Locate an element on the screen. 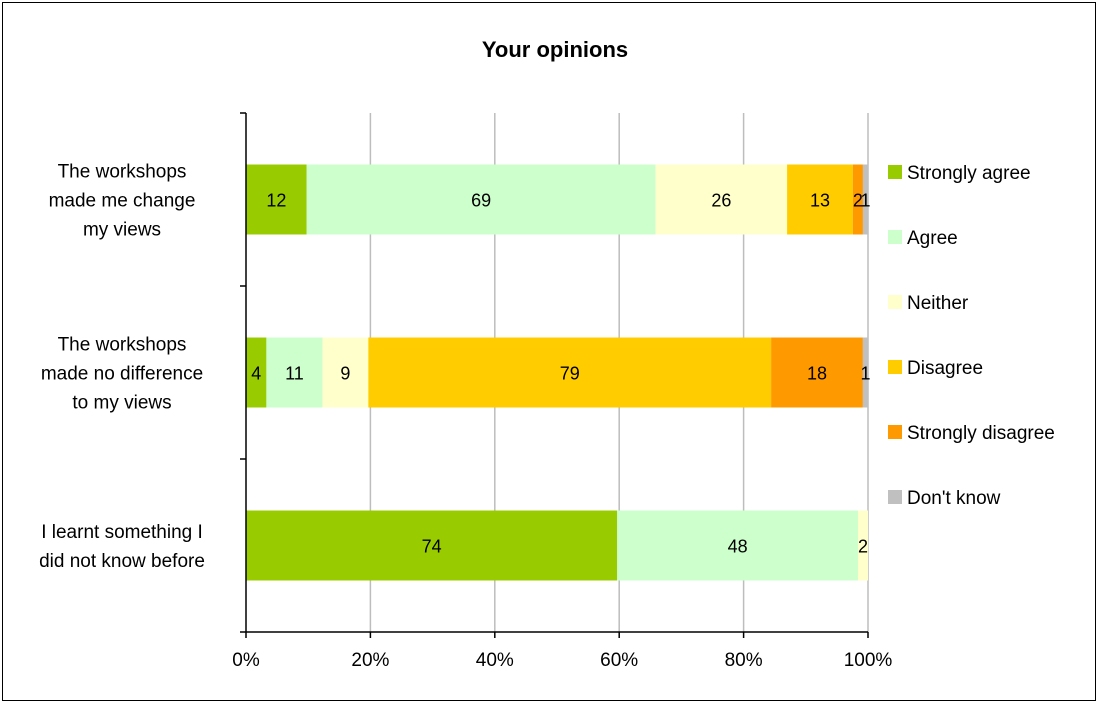 This screenshot has width=1099, height=704. data-label: 74 is located at coordinates (432, 547).